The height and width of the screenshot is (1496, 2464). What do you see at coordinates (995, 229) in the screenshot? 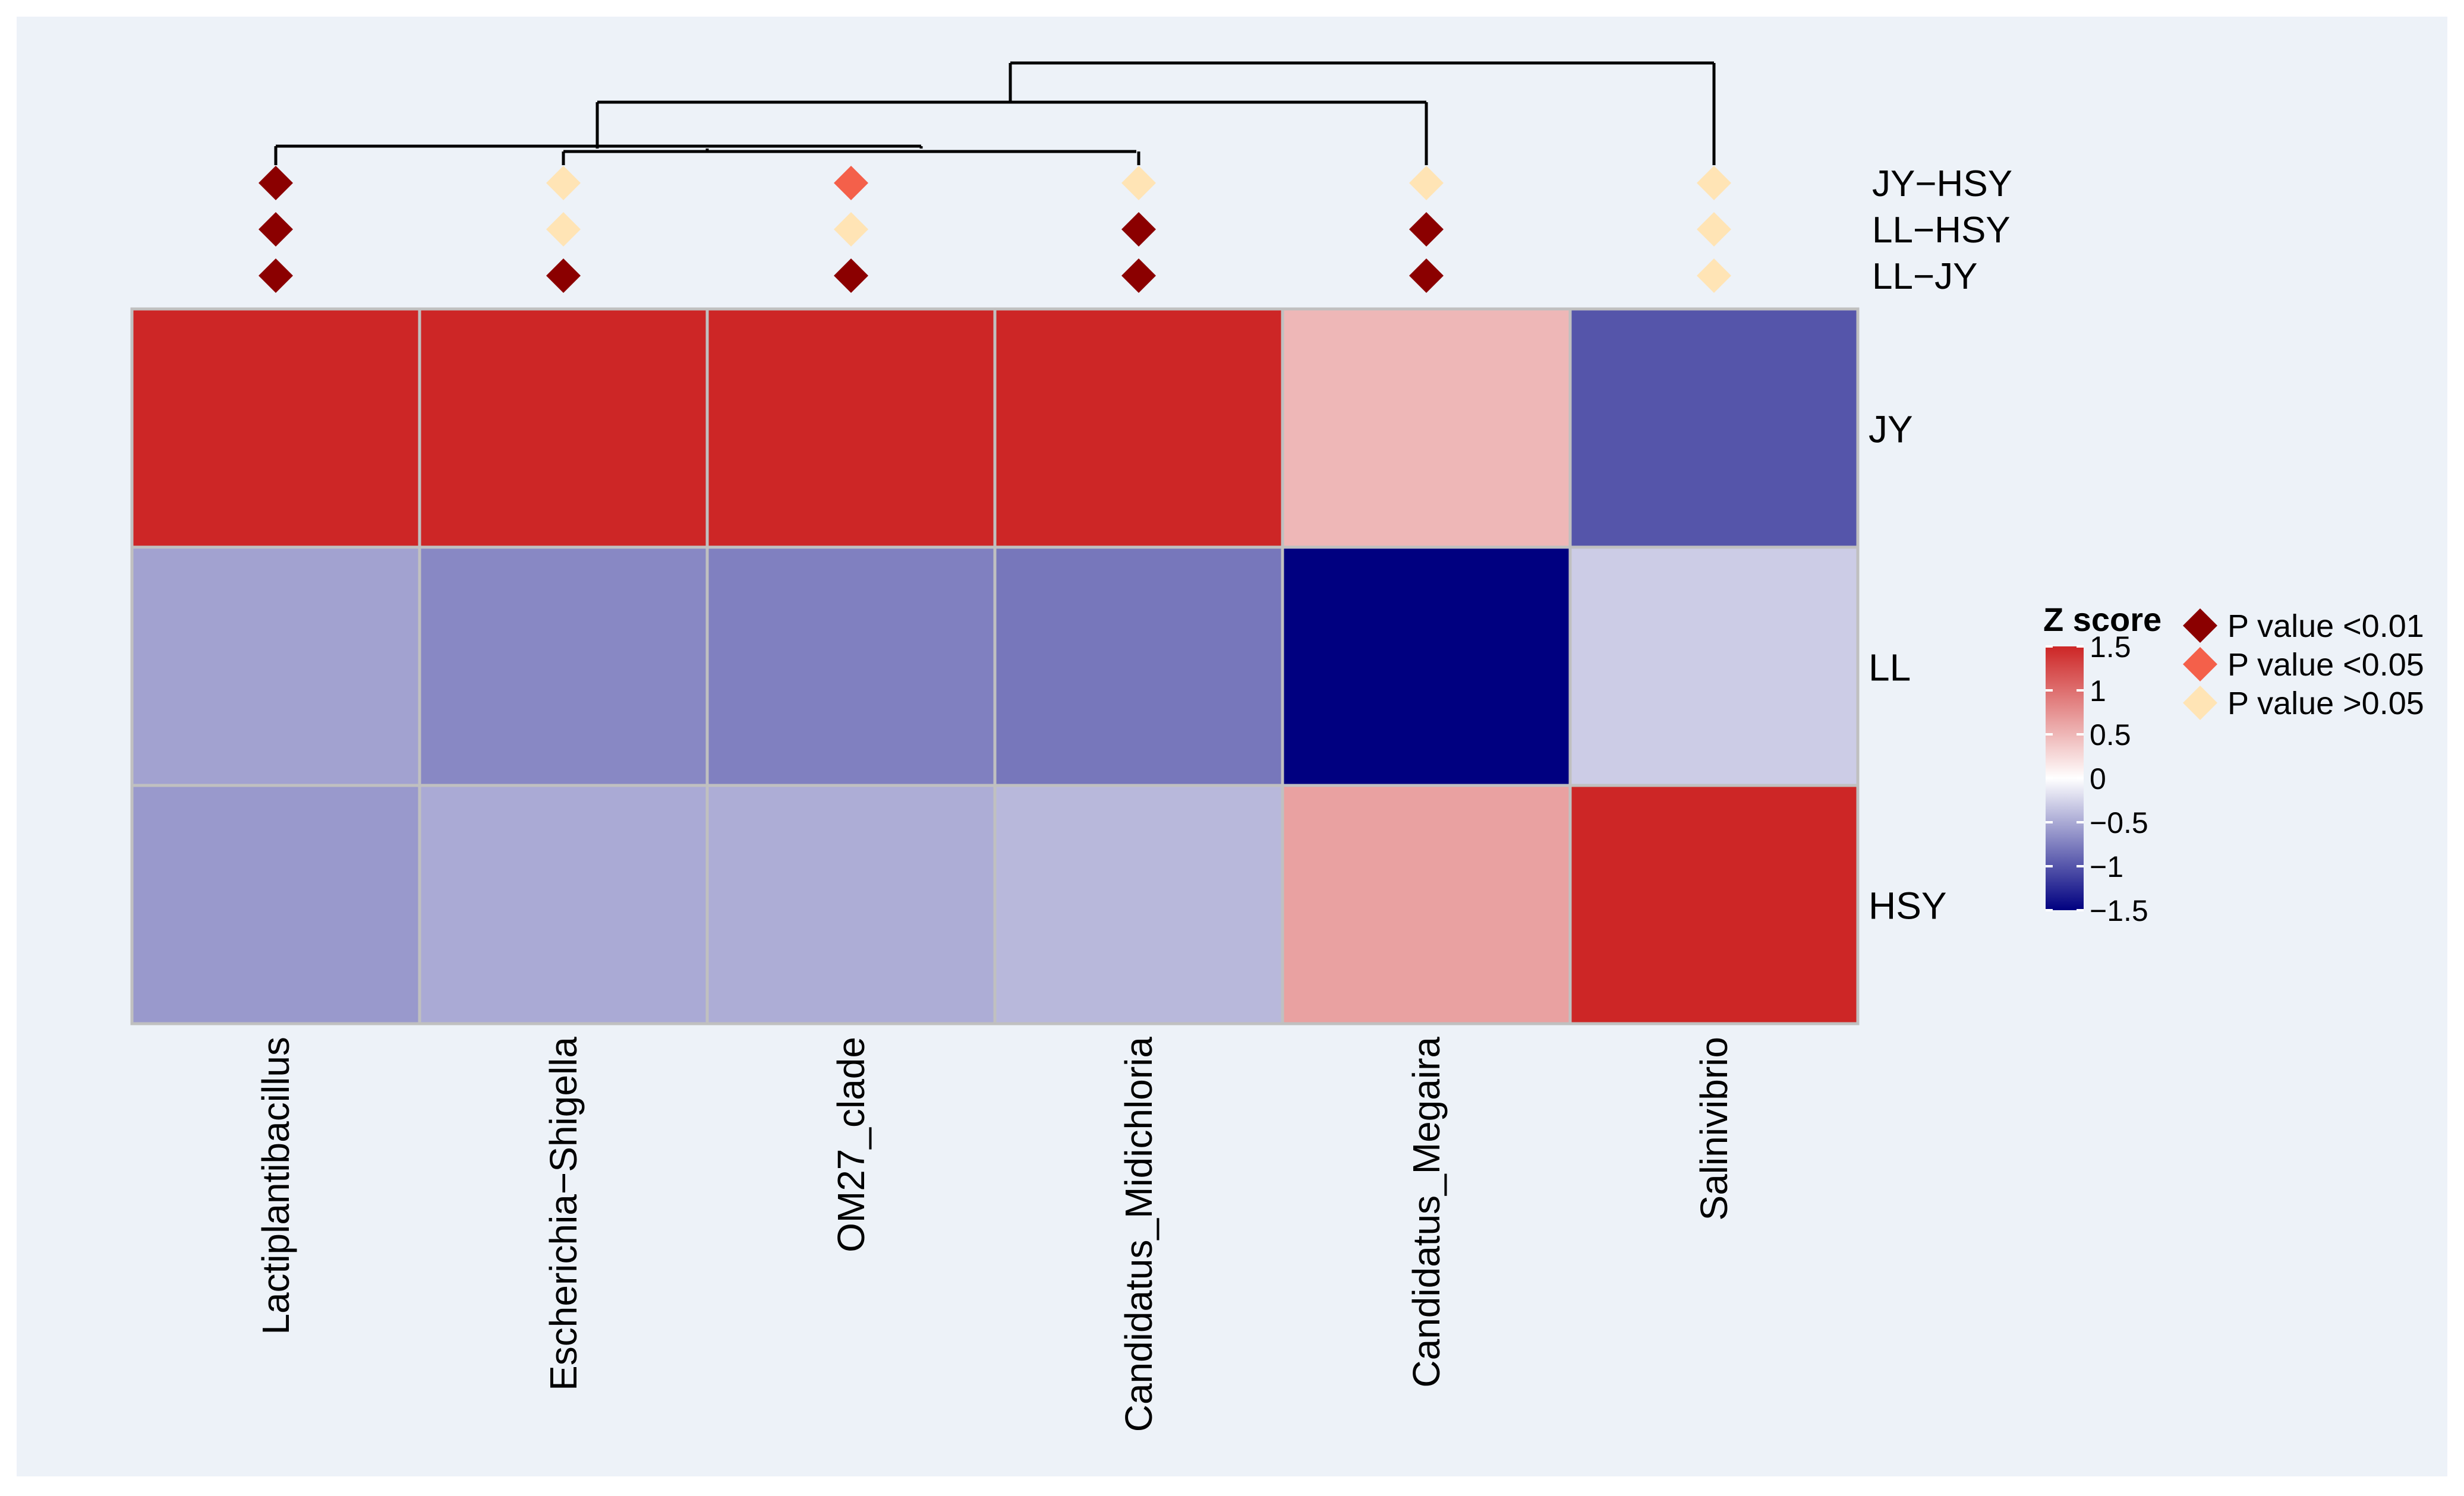
I see `significance-markers` at bounding box center [995, 229].